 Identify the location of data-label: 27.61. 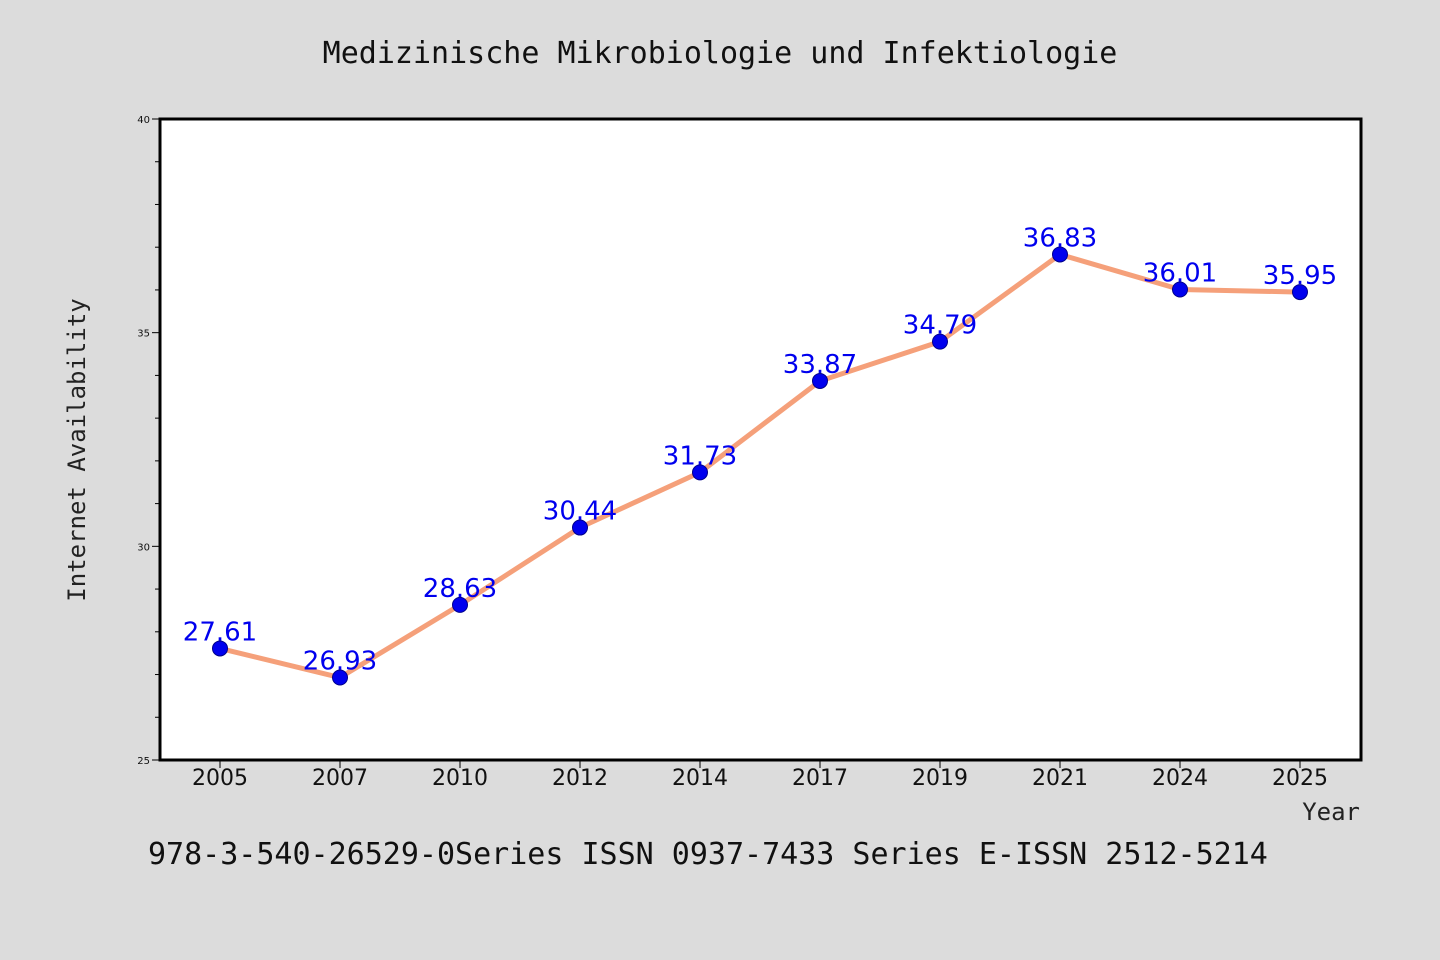
(220, 632).